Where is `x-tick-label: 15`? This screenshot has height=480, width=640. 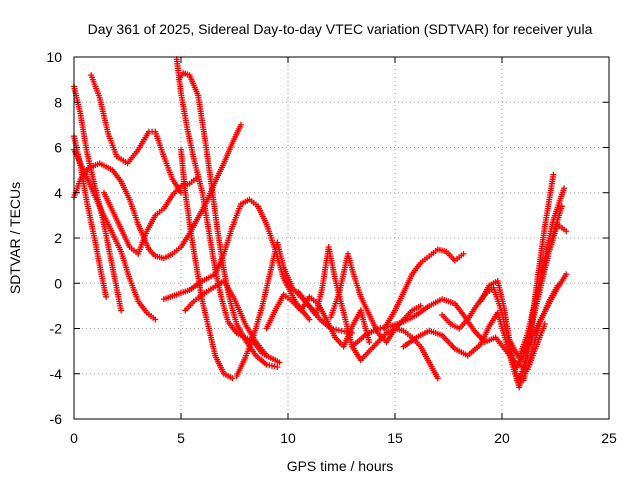 x-tick-label: 15 is located at coordinates (395, 438).